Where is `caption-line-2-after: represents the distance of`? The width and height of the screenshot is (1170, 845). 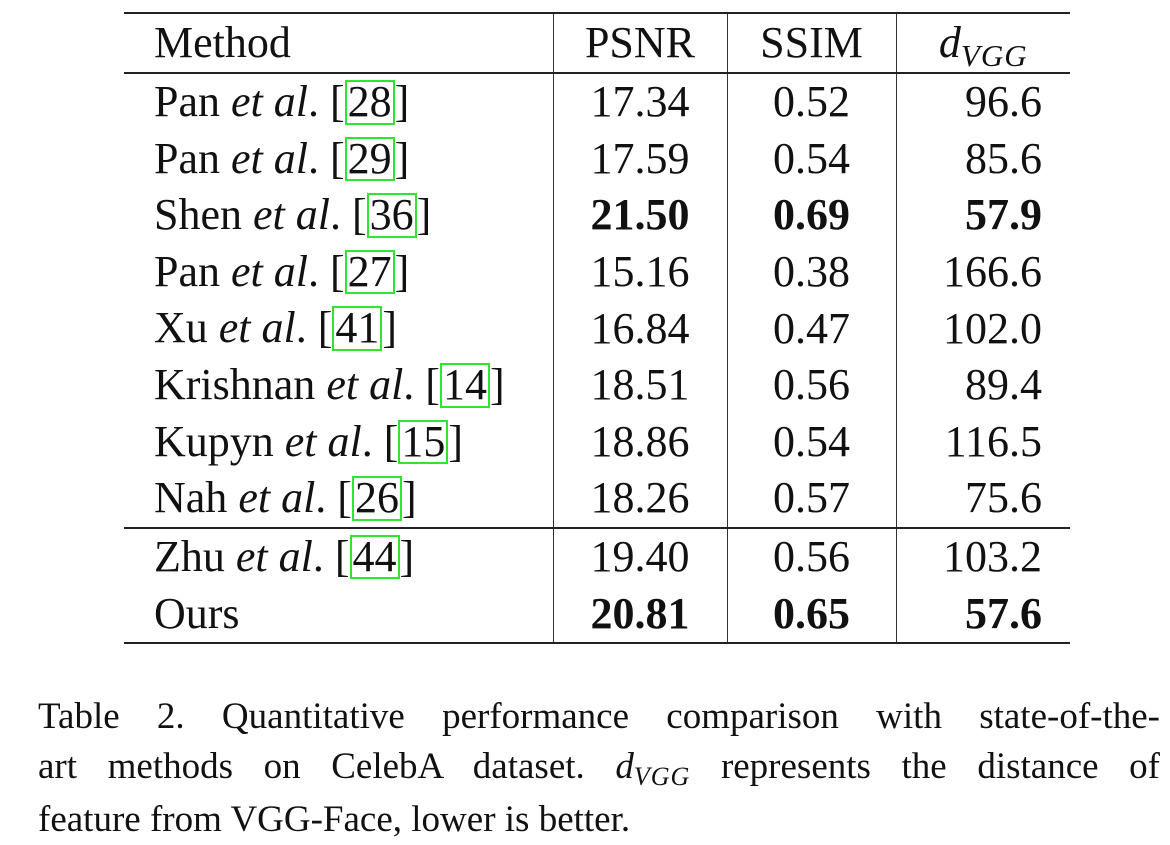 caption-line-2-after: represents the distance of is located at coordinates (940, 766).